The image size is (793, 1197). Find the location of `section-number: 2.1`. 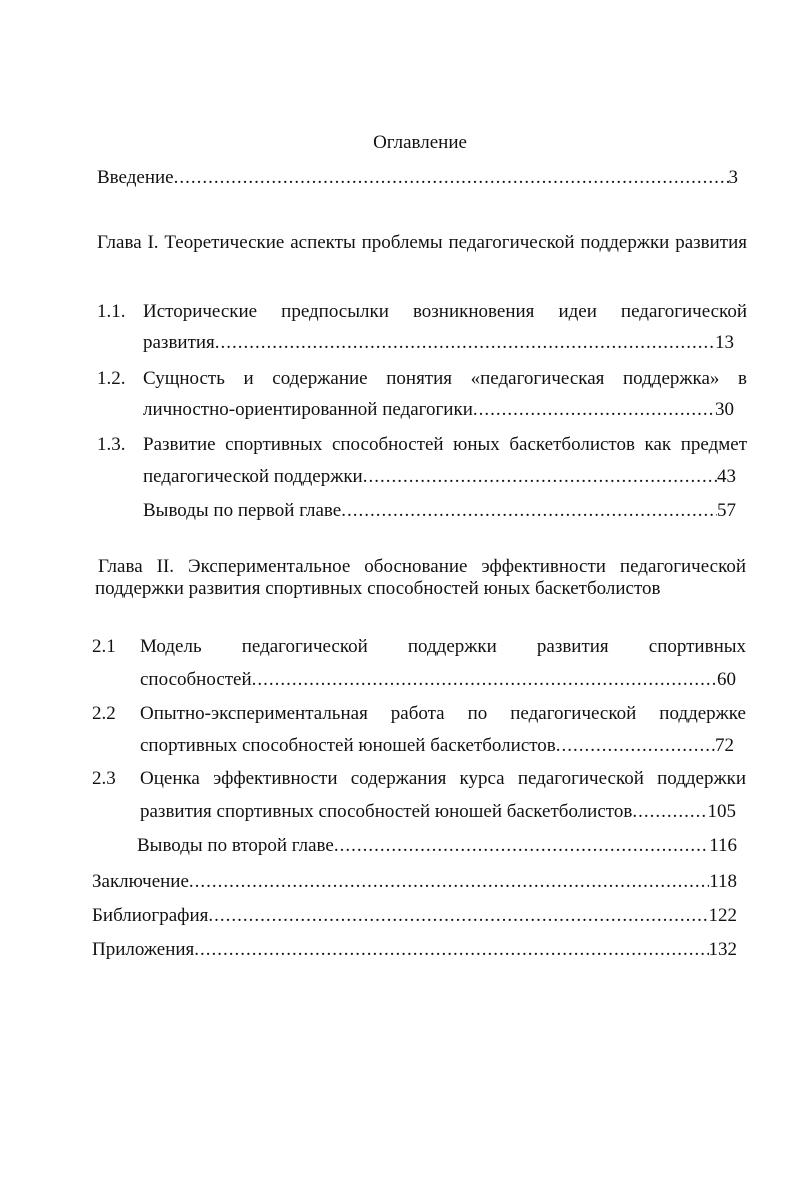

section-number: 2.1 is located at coordinates (104, 646).